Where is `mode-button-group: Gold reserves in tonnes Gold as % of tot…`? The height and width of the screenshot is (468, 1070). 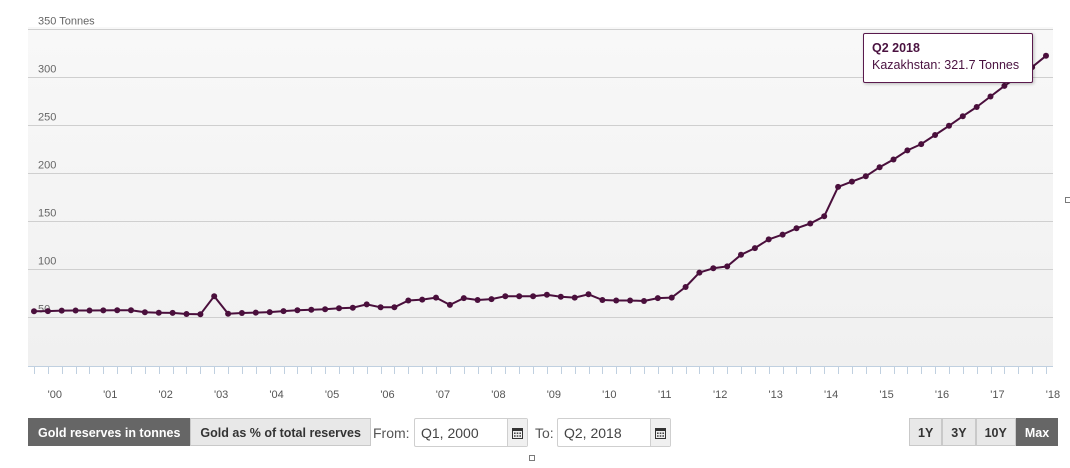
mode-button-group: Gold reserves in tonnes Gold as % of tot… is located at coordinates (199, 432).